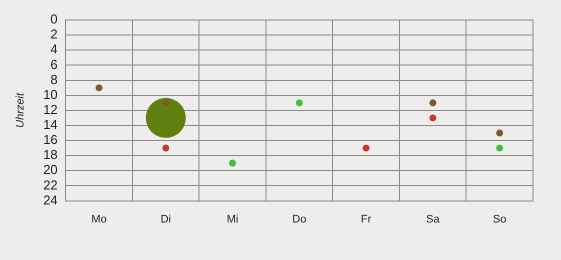 This screenshot has height=260, width=561. I want to click on y-tick-label: 2, so click(54, 34).